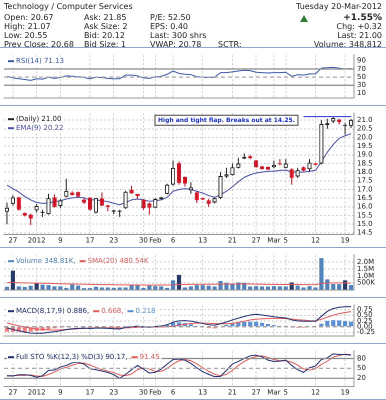 The image size is (386, 400). Describe the element at coordinates (104, 35) in the screenshot. I see `text: Bid: 20.12` at that location.